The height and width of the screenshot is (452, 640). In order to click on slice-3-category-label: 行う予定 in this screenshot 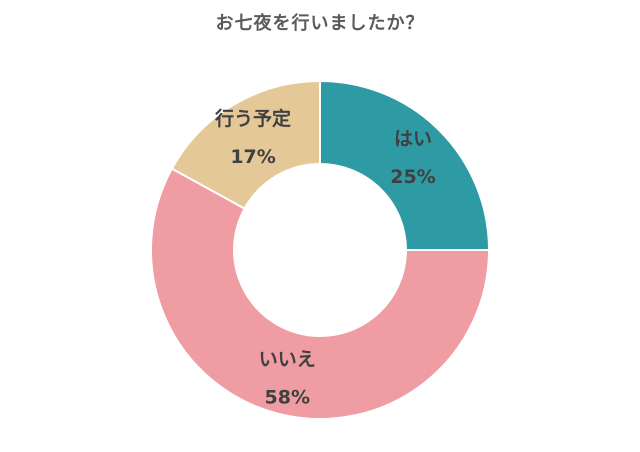, I will do `click(252, 118)`.